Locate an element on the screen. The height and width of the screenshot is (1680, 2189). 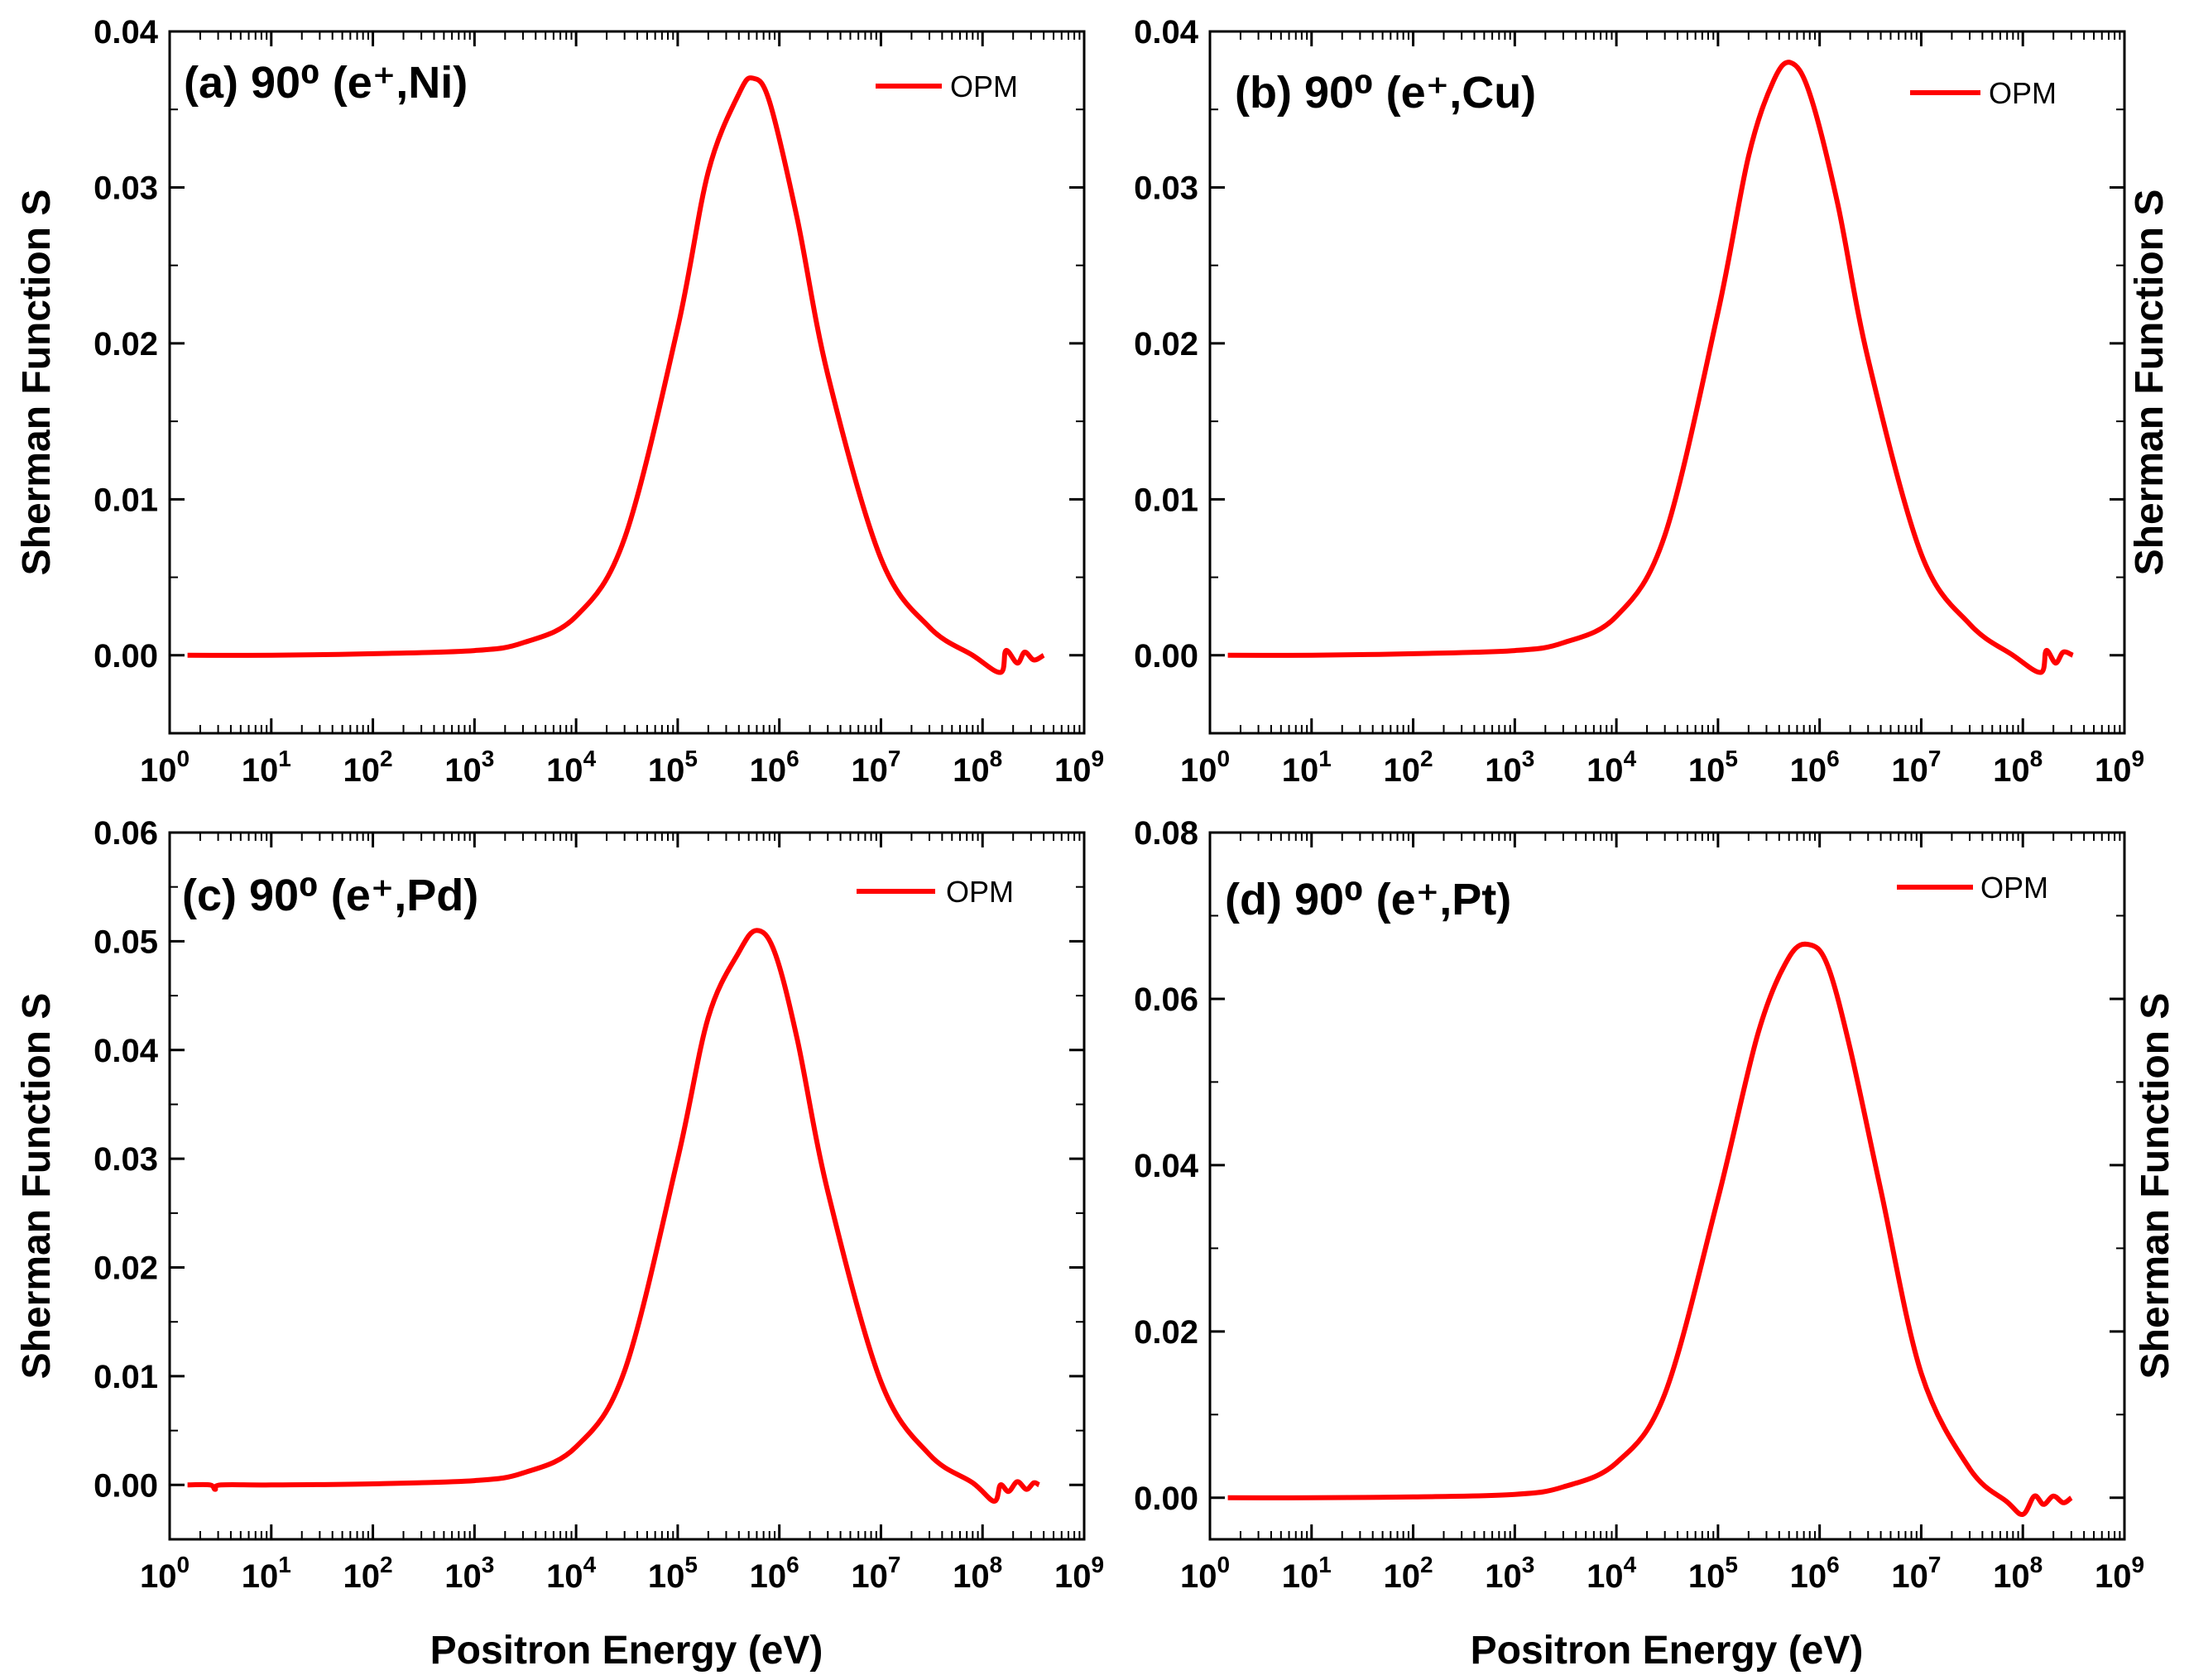
panel-title: (d) 90⁰ (e⁺,Pt) is located at coordinates (1368, 899).